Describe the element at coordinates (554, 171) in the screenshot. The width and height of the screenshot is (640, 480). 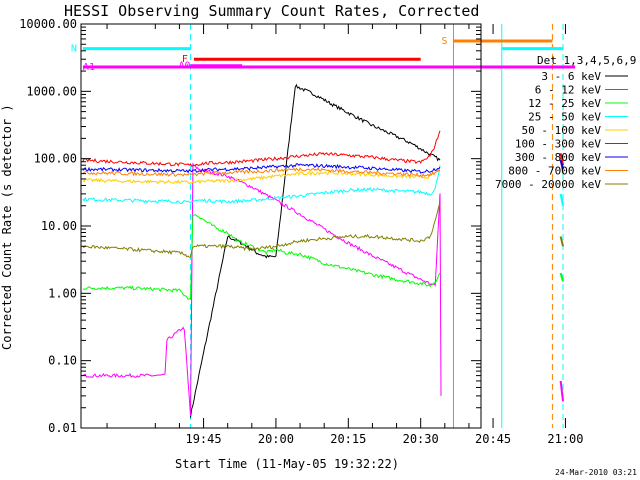
I see `legend-label-800-7000-kev: 800 - 7000 keV` at that location.